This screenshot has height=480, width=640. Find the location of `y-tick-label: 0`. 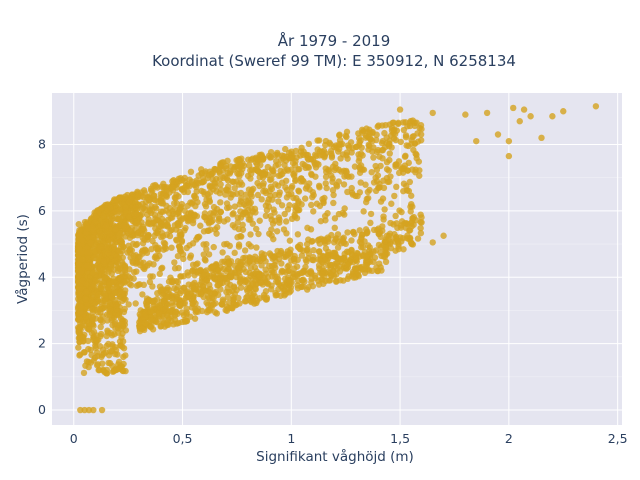

y-tick-label: 0 is located at coordinates (42, 409).